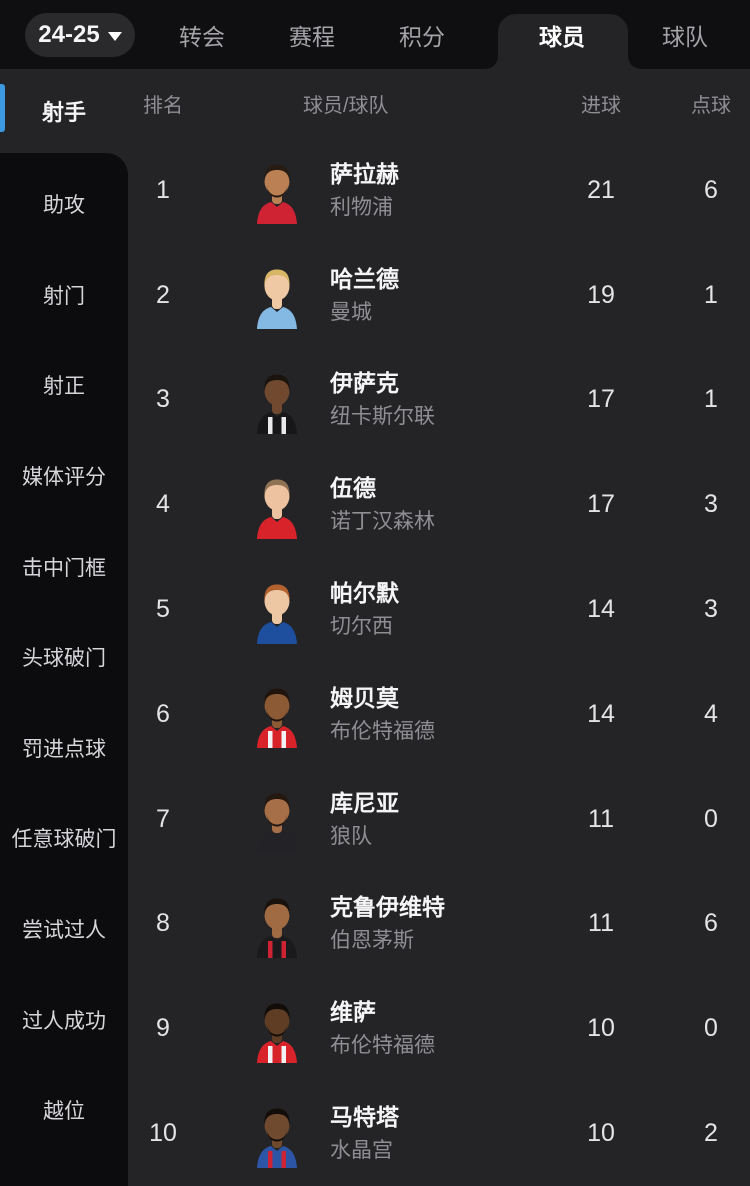 Image resolution: width=750 pixels, height=1186 pixels. Describe the element at coordinates (312, 36) in the screenshot. I see `tab-fixtures: 赛程` at that location.